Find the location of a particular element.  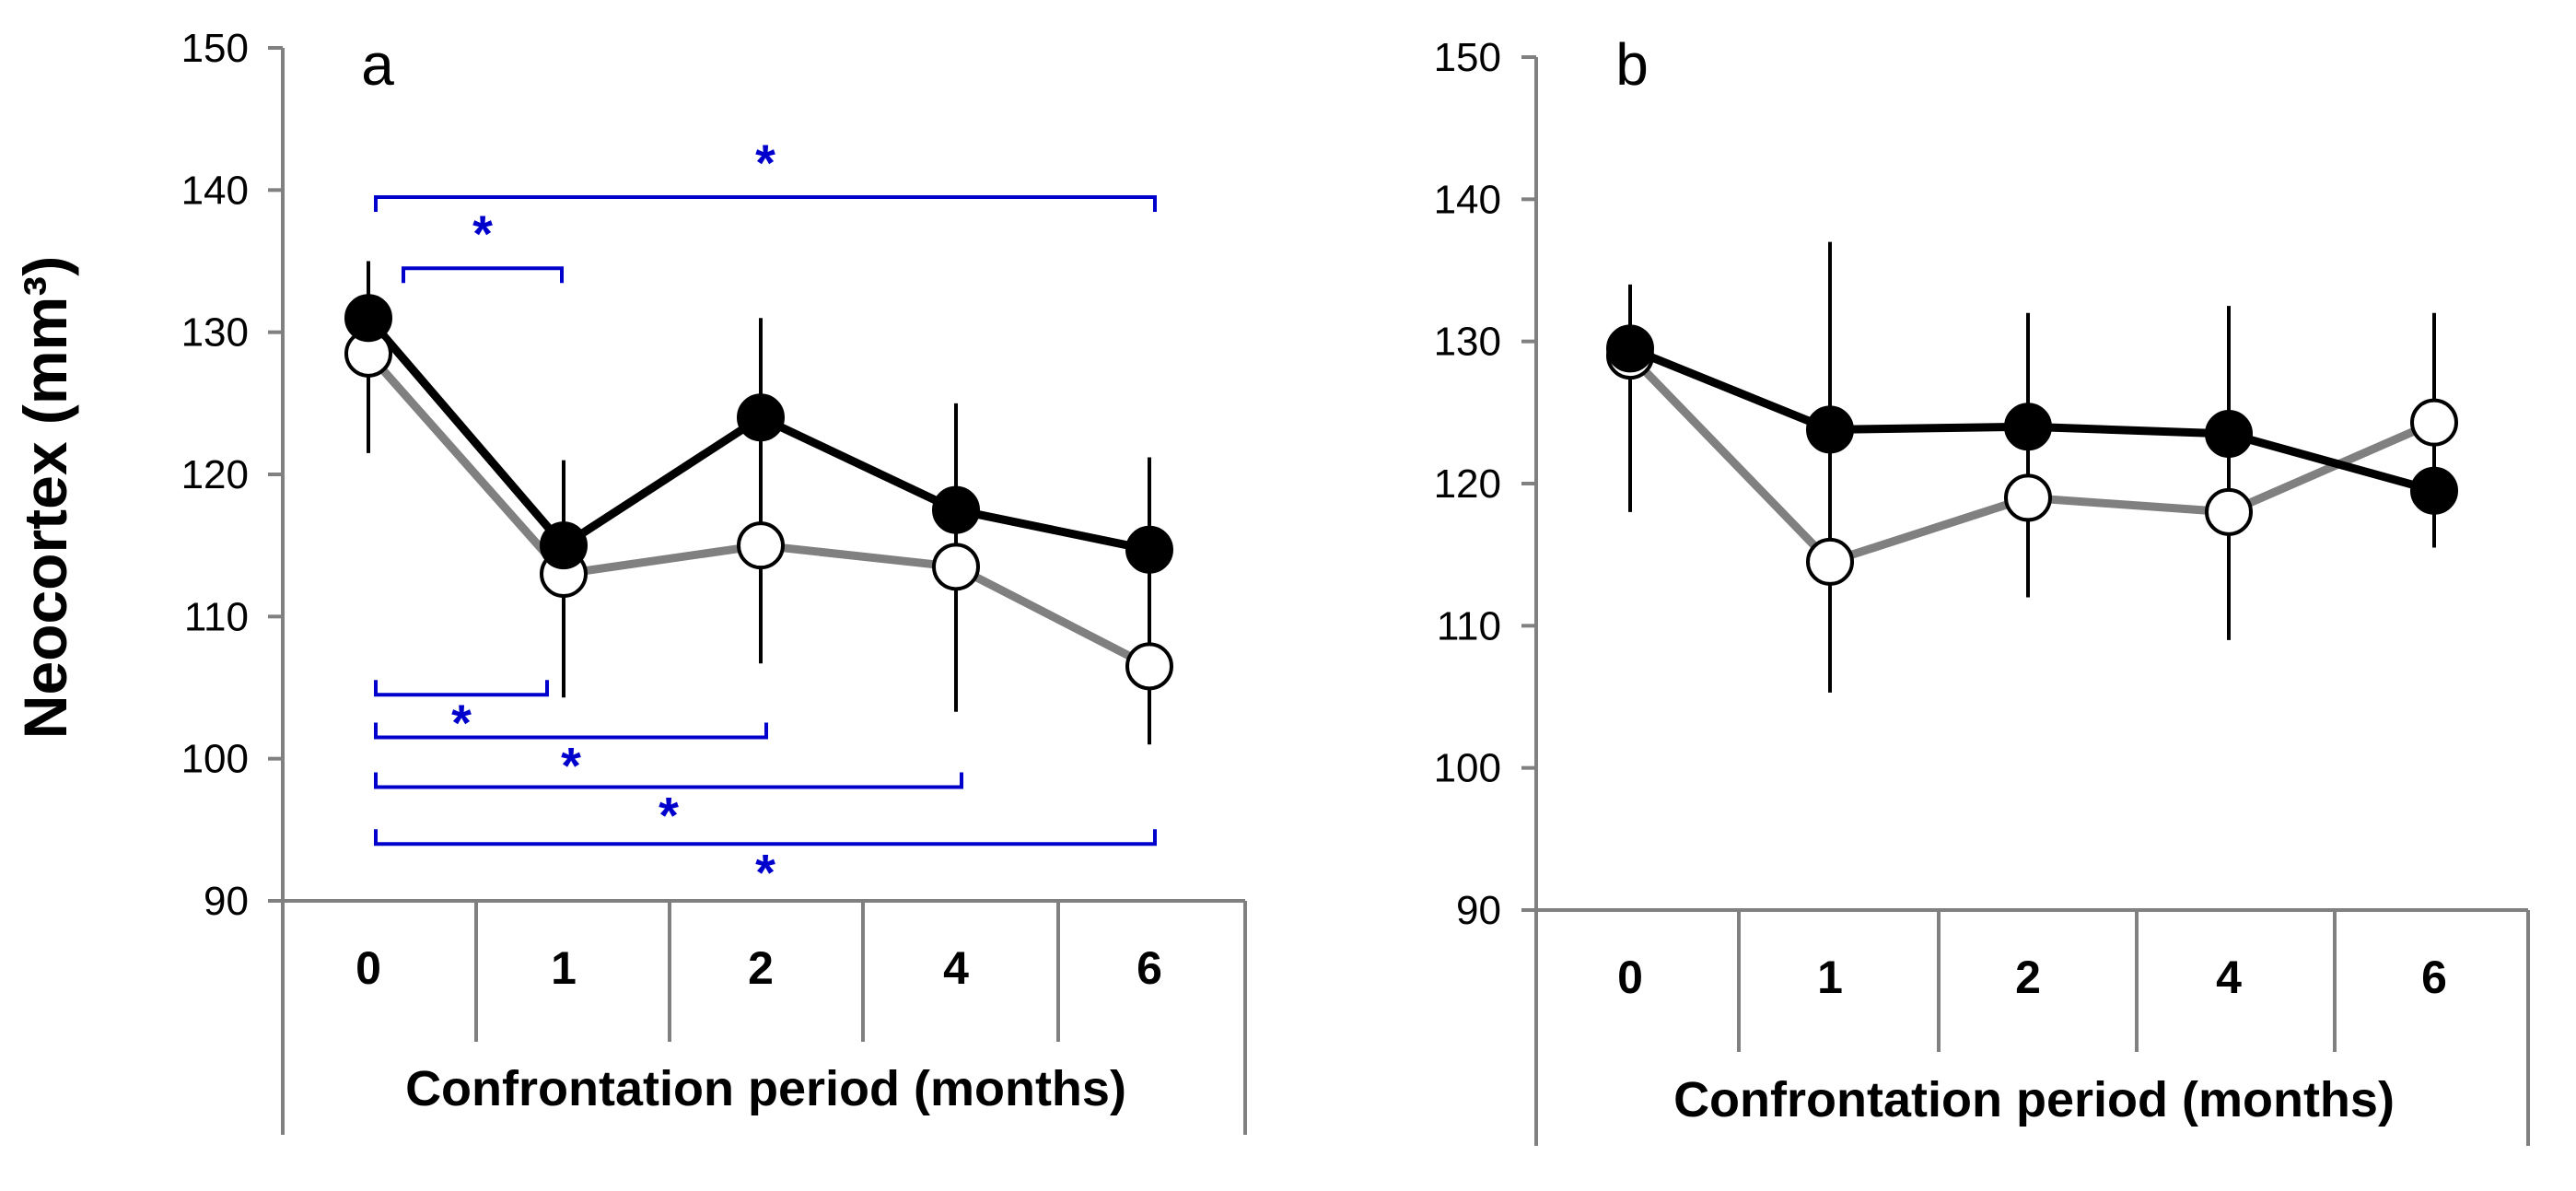

panel-label: b is located at coordinates (1632, 64).